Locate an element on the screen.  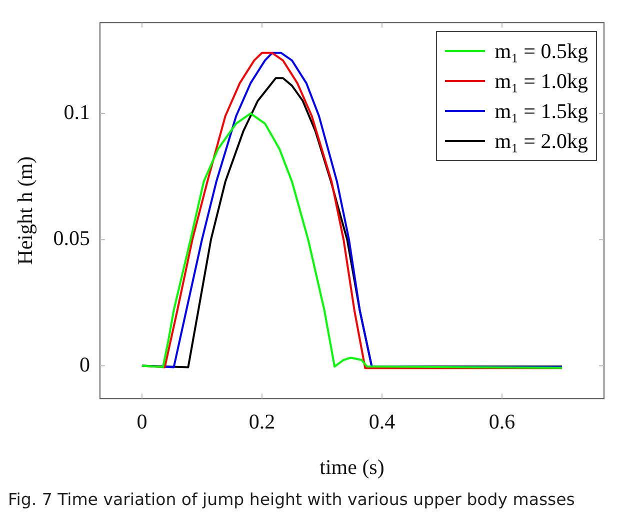
y-axis-title: Height h (m) is located at coordinates (25, 210).